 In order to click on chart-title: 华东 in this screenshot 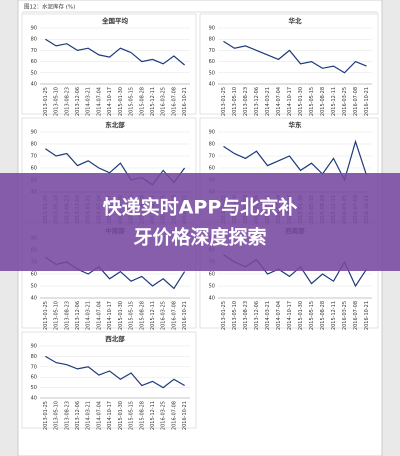, I will do `click(296, 124)`.